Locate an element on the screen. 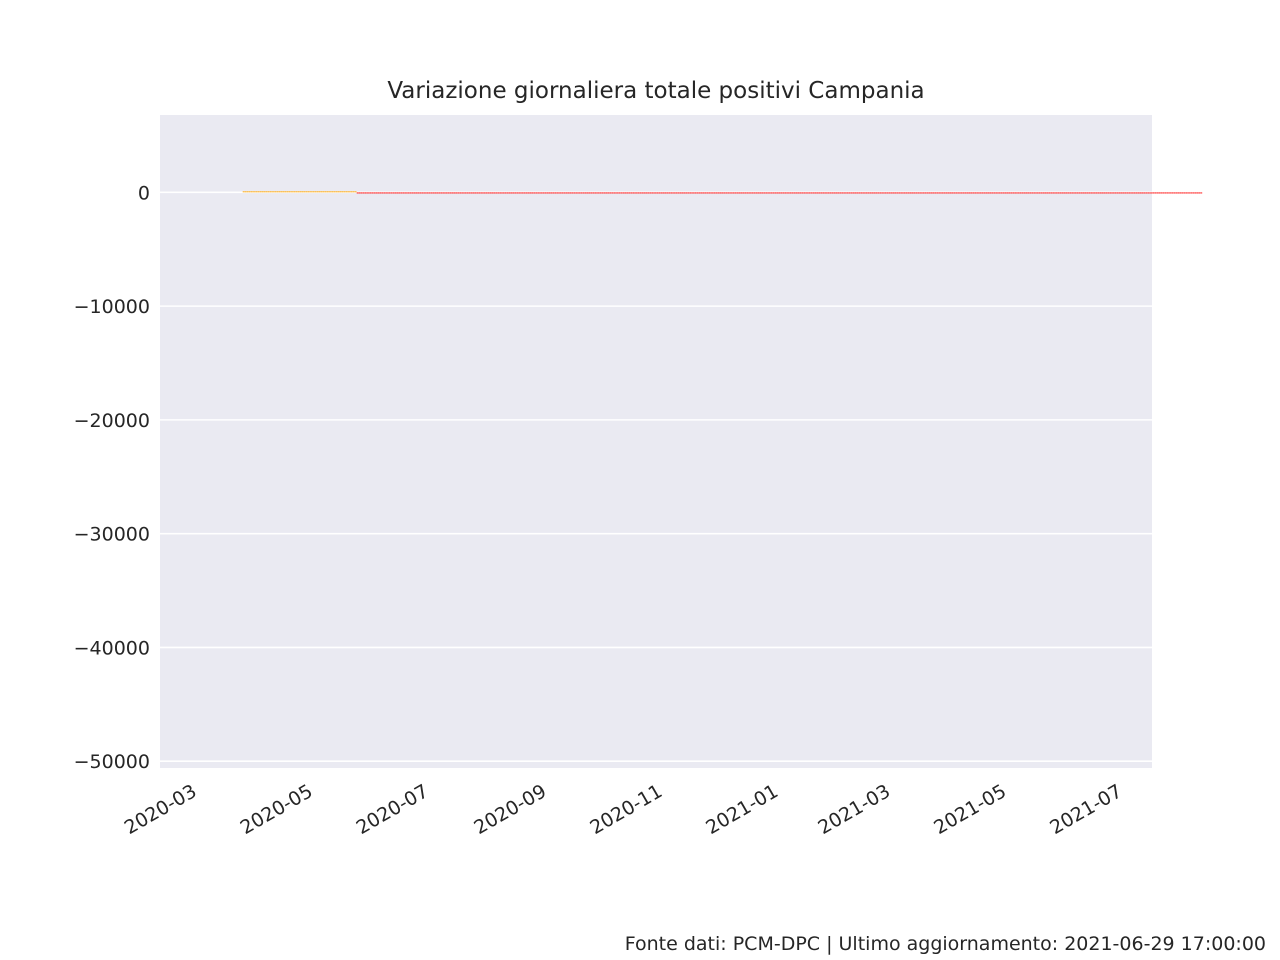 The width and height of the screenshot is (1280, 960). y-tick-label: 0 is located at coordinates (144, 193).